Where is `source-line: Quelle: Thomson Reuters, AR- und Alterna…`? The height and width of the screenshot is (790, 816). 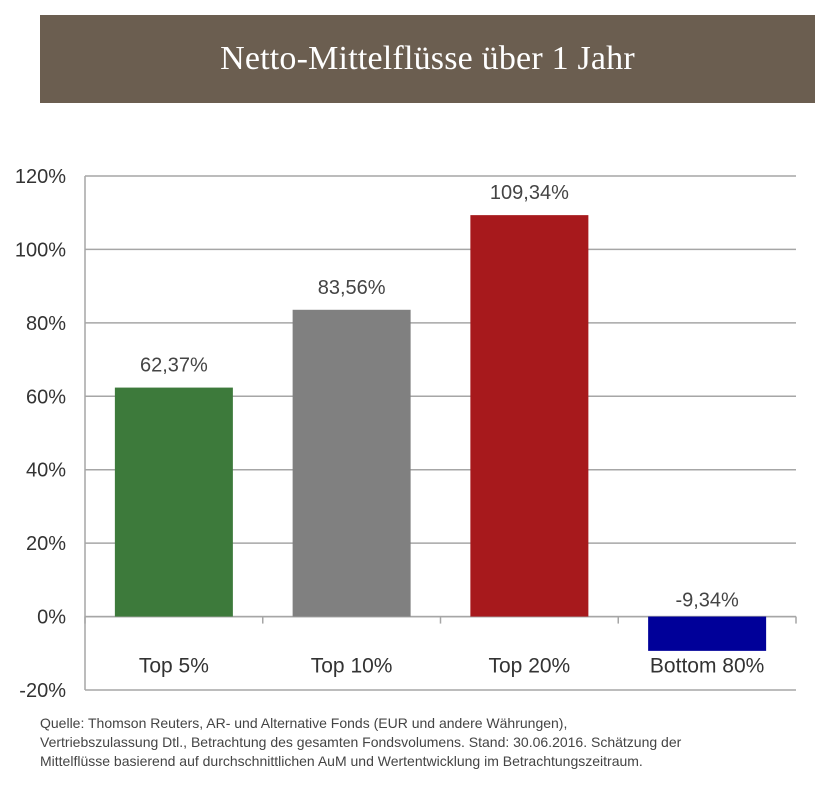
source-line: Quelle: Thomson Reuters, AR- und Alterna… is located at coordinates (304, 723).